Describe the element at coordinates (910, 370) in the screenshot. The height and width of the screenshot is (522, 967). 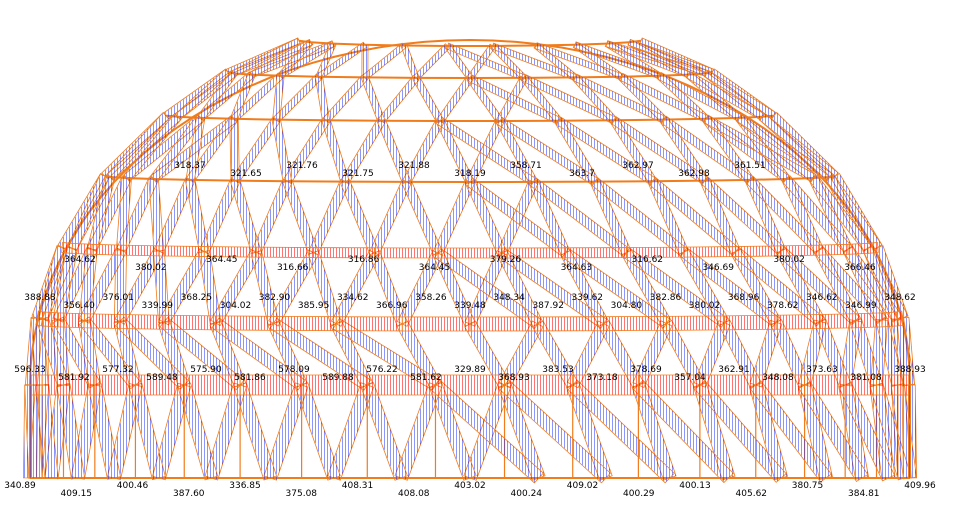
I see `base-ring-force-label: 388.93` at that location.